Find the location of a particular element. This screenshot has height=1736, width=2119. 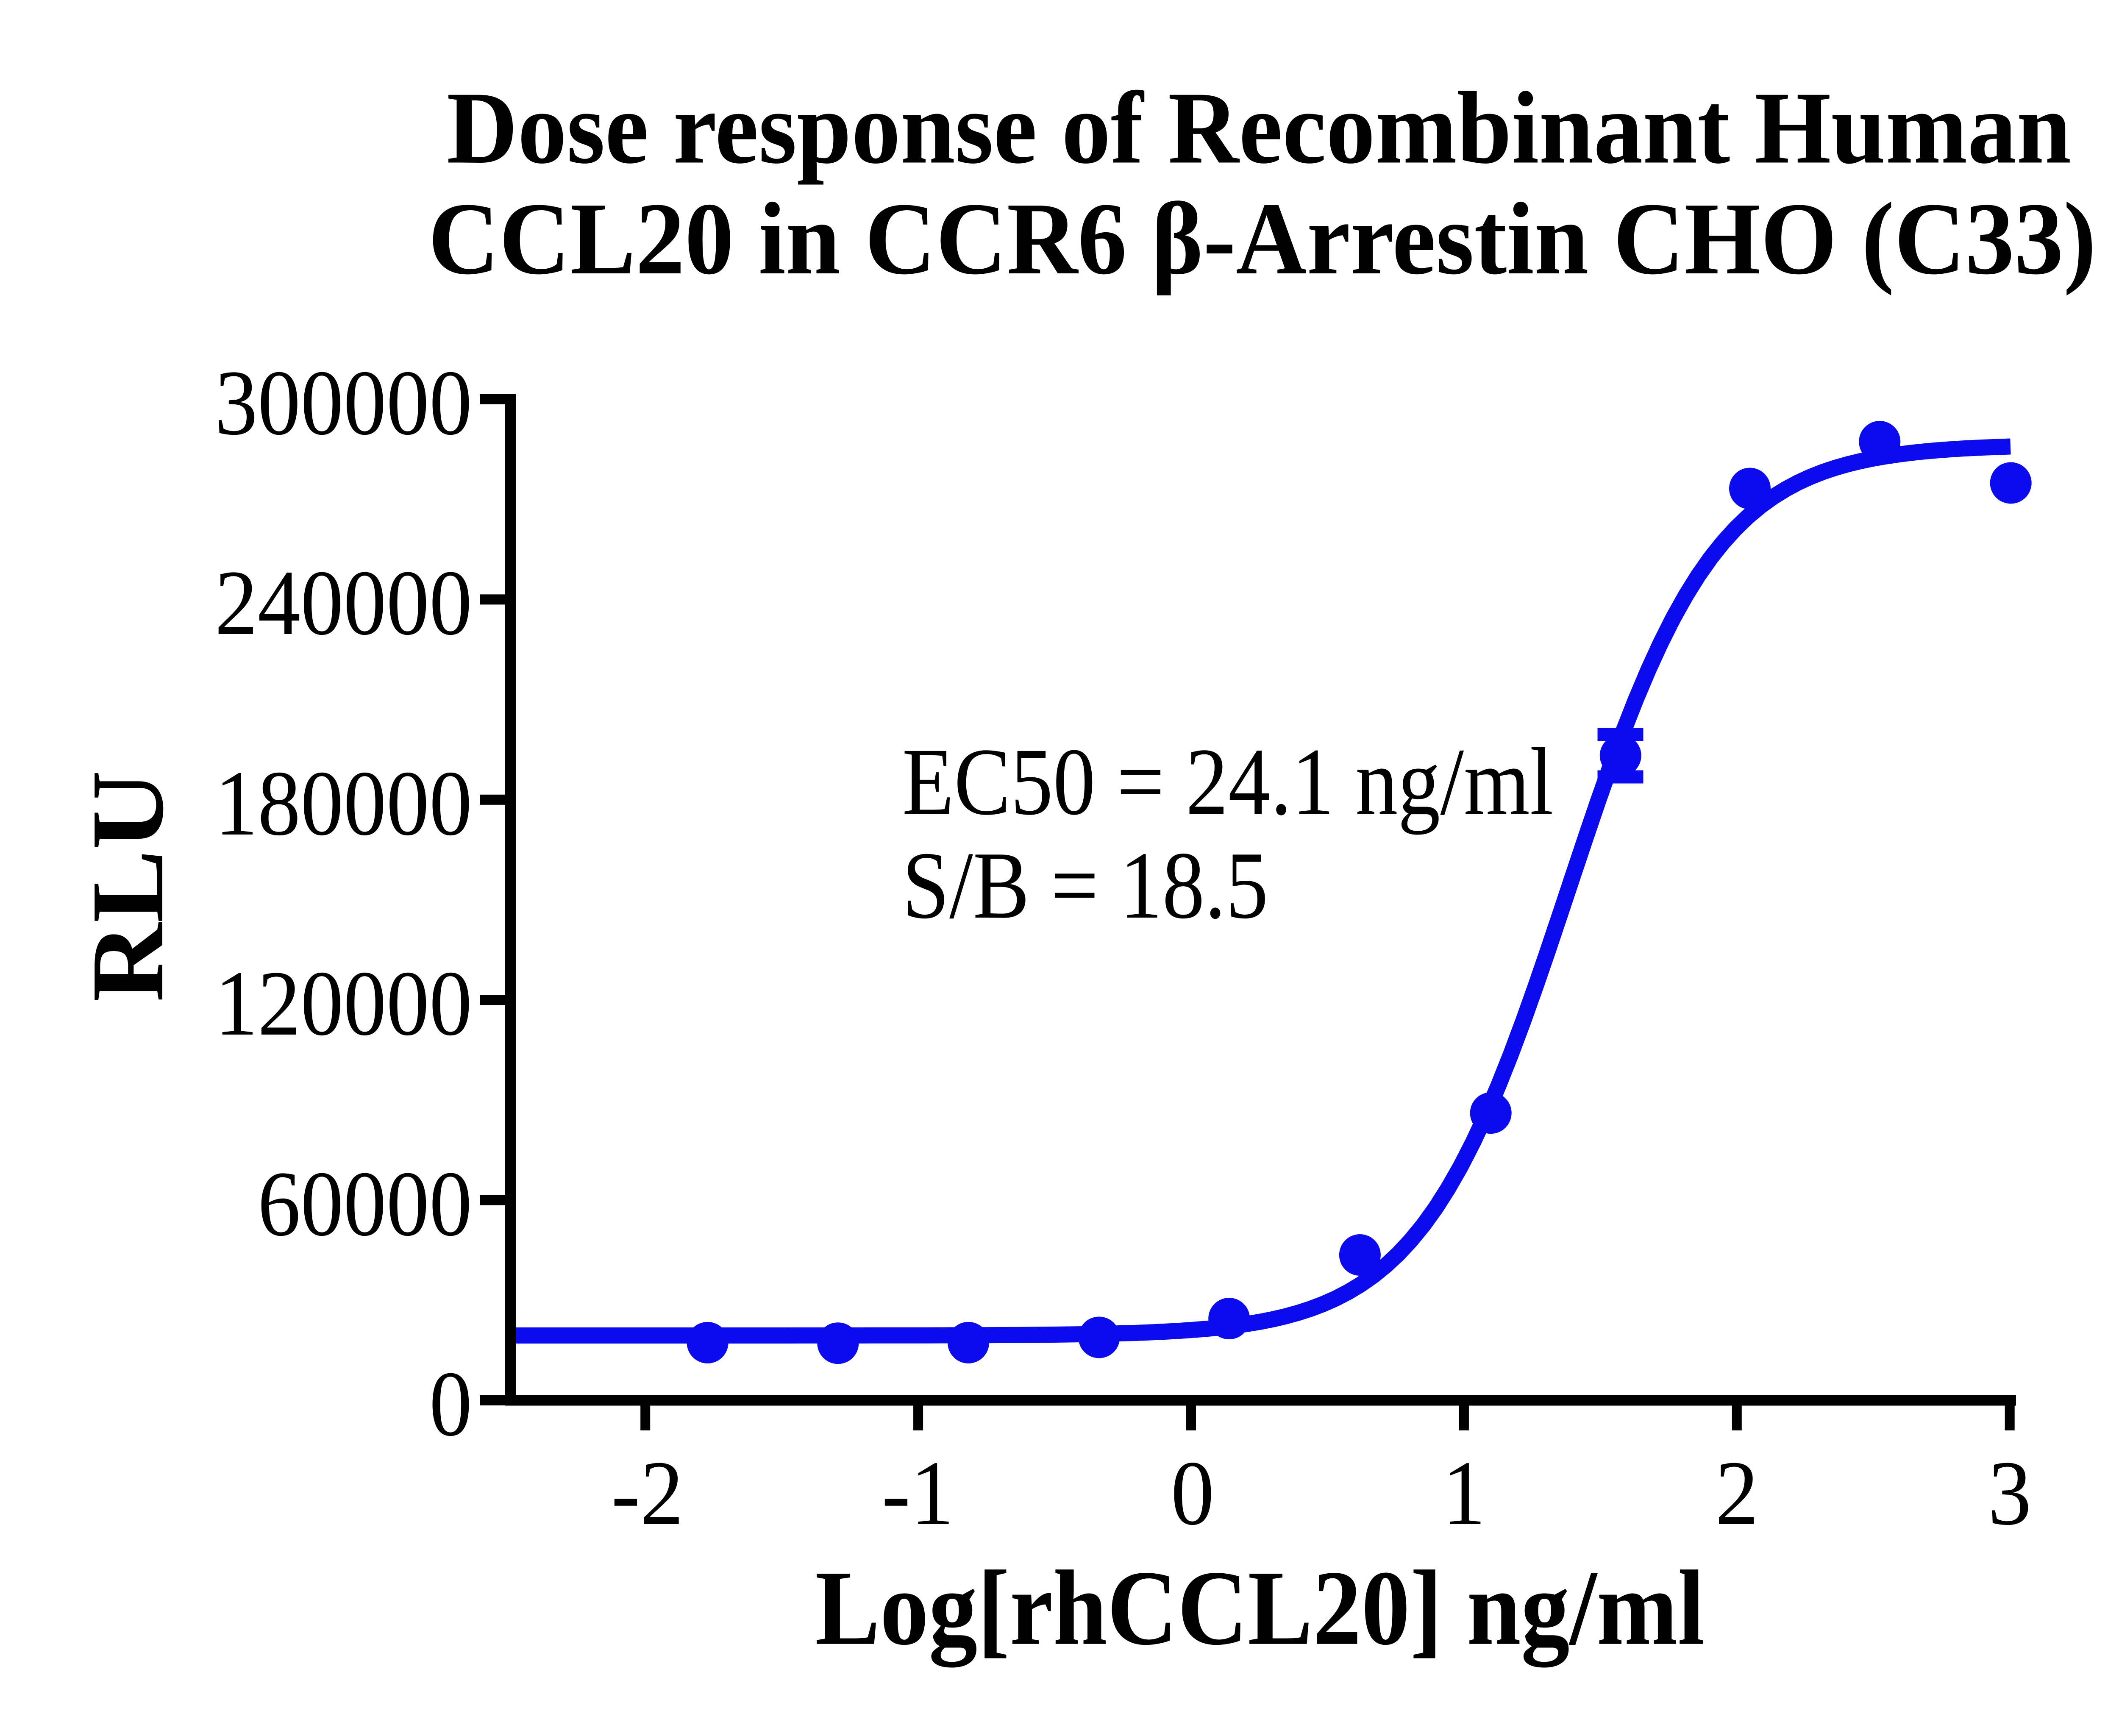

svg-text: 60000 is located at coordinates (365, 1203).